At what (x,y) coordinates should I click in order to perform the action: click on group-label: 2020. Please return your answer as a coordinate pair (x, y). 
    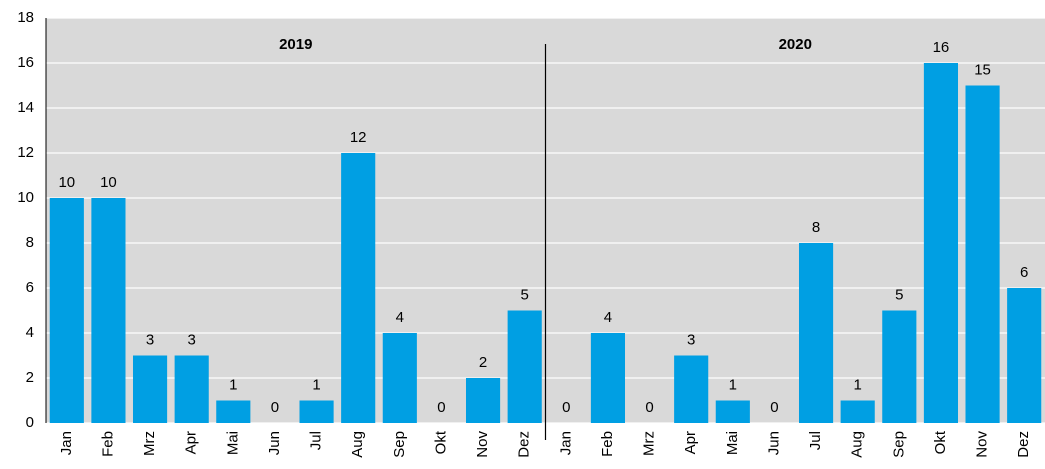
    Looking at the image, I should click on (795, 44).